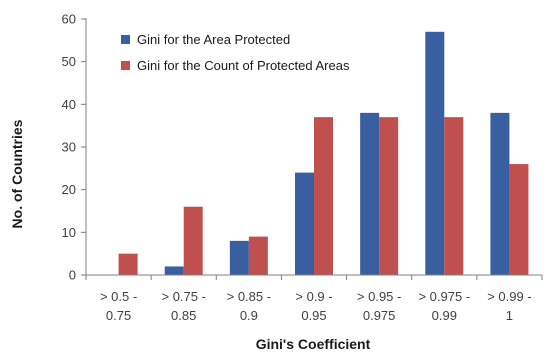 Image resolution: width=549 pixels, height=356 pixels. I want to click on x-tick-label: > 0.75 -0.85, so click(183, 306).